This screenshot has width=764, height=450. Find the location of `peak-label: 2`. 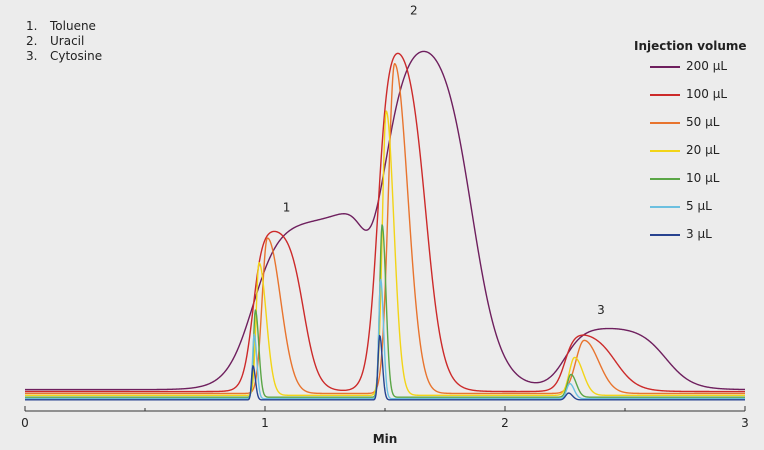

peak-label: 2 is located at coordinates (414, 10).